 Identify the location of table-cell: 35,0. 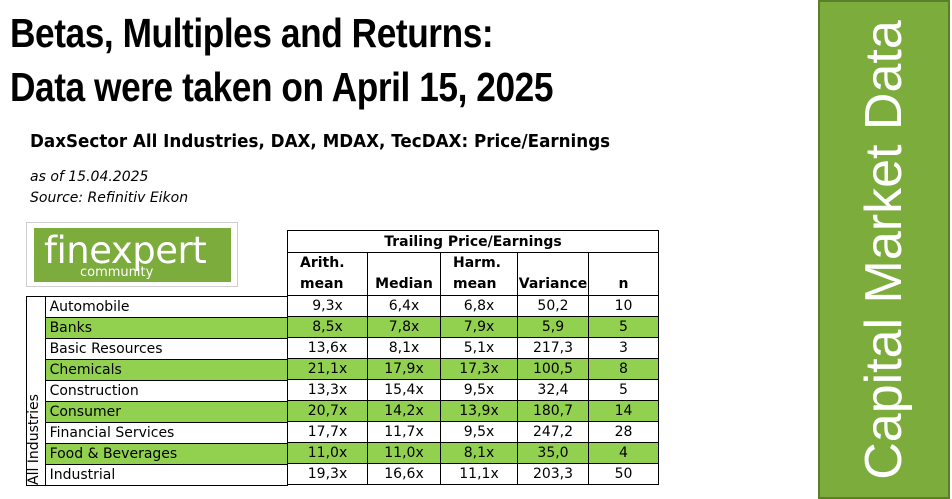
(553, 453).